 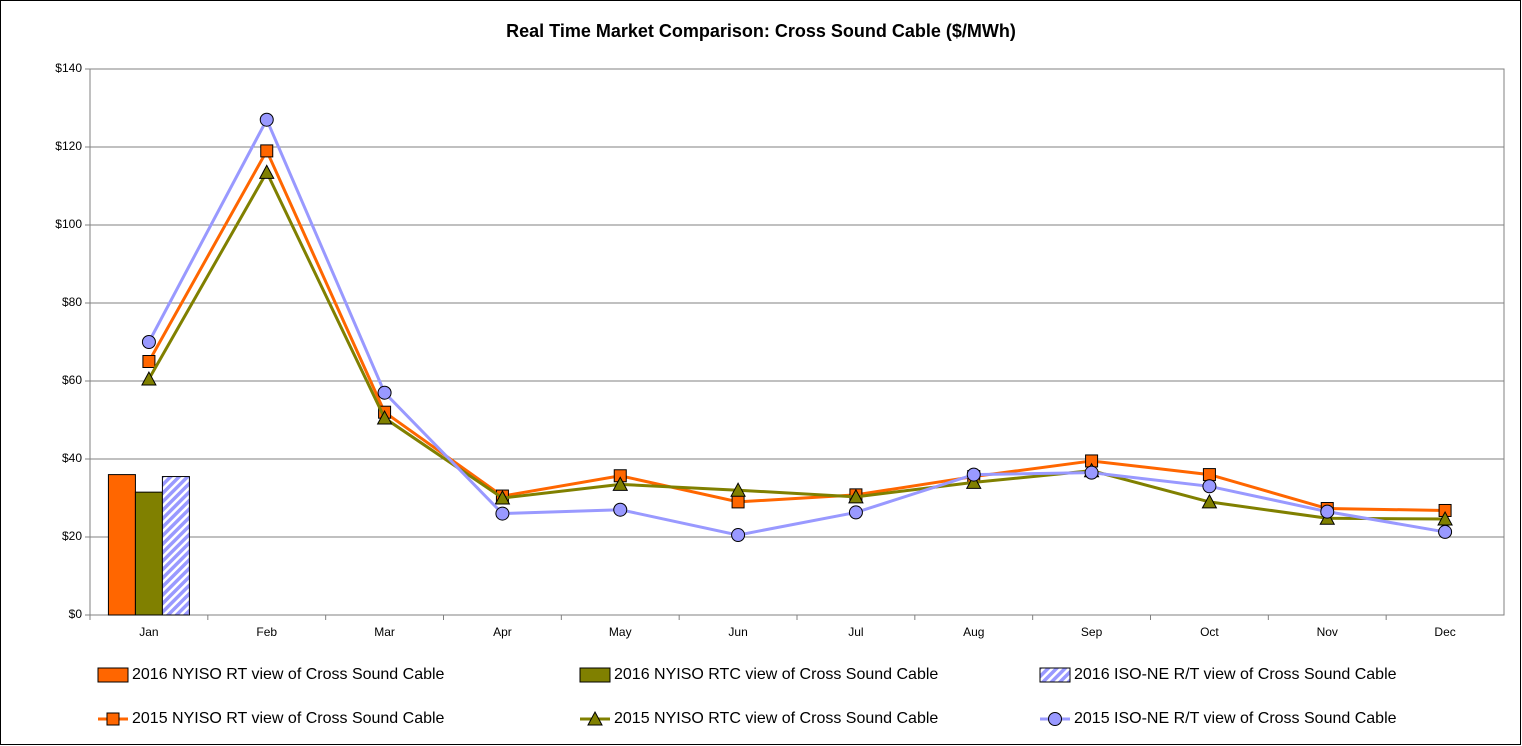 What do you see at coordinates (68, 146) in the screenshot?
I see `y-tick-label: $120` at bounding box center [68, 146].